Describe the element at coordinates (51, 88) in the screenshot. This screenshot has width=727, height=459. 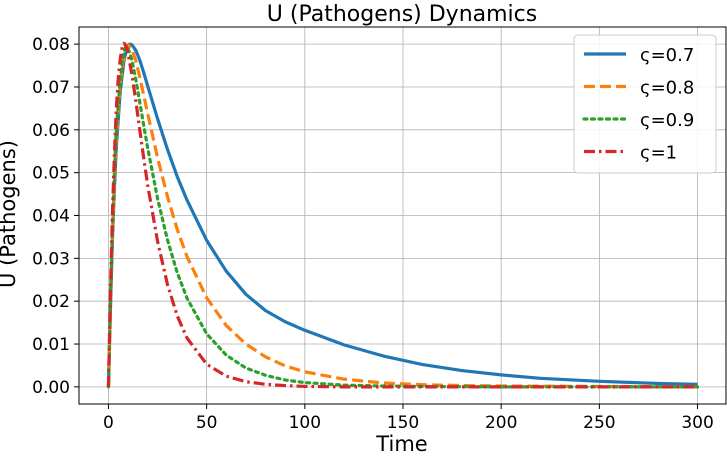
I see `y-tick-label: 0.07` at that location.